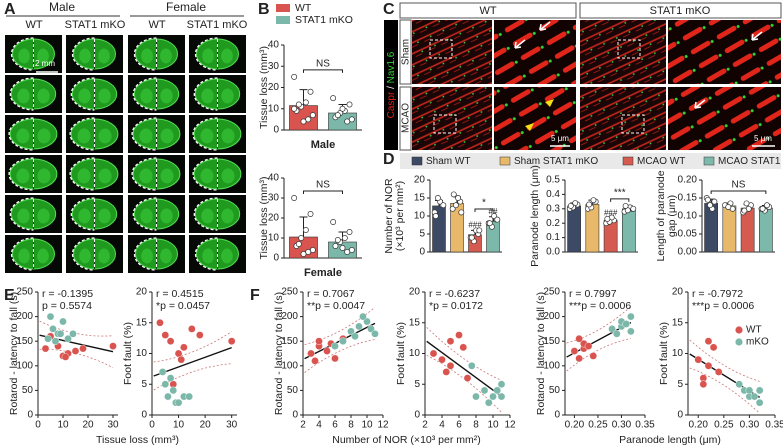 The height and width of the screenshot is (448, 783). What do you see at coordinates (556, 161) in the screenshot?
I see `legend-label: Sham STAT1 mKO` at bounding box center [556, 161].